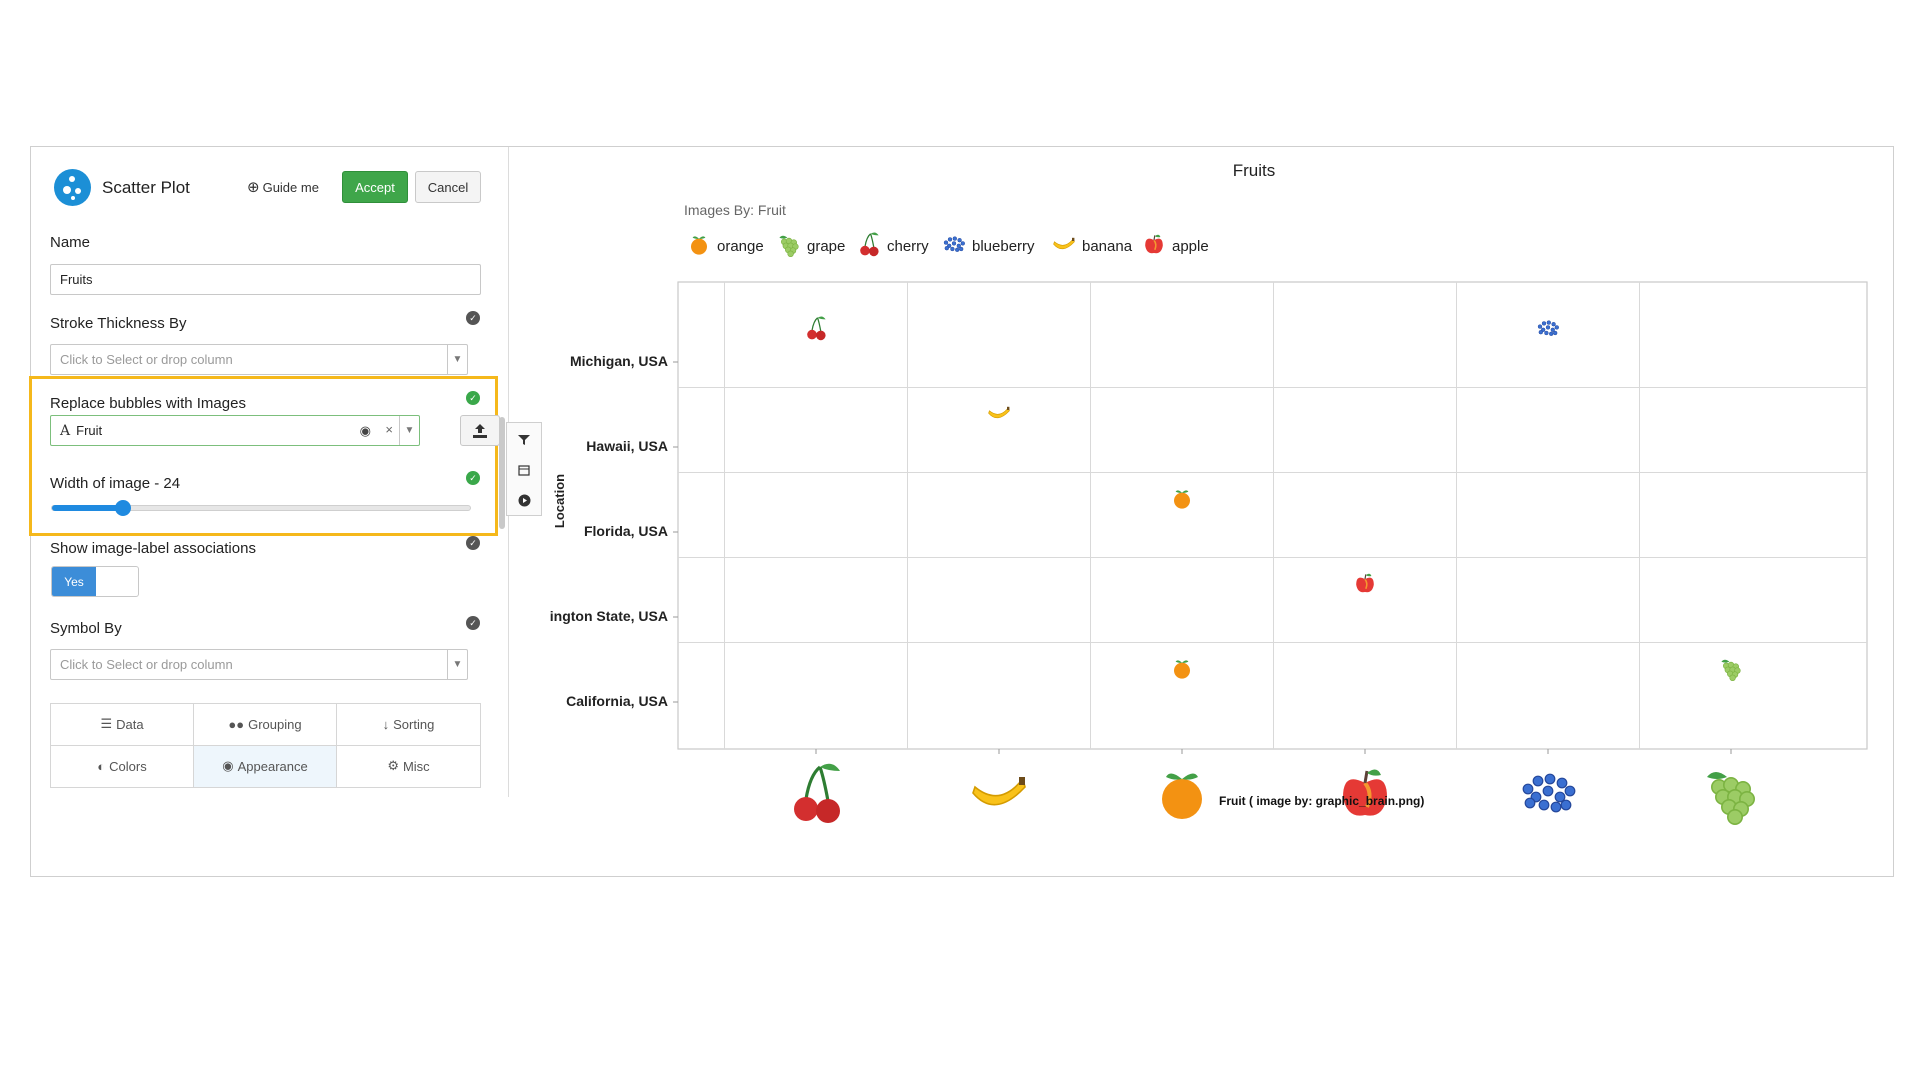 The image size is (1920, 1080). What do you see at coordinates (1365, 583) in the screenshot?
I see `data-point-apple` at bounding box center [1365, 583].